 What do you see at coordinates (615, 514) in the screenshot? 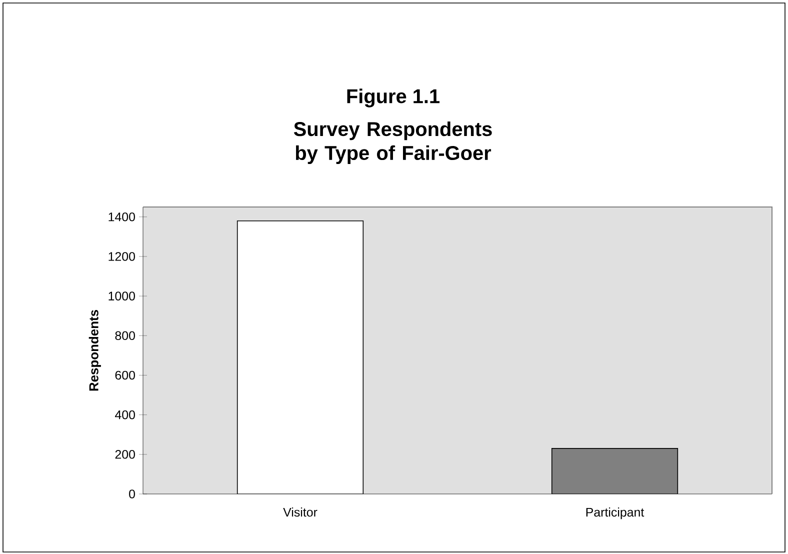
I see `x-tick-label: Participant` at bounding box center [615, 514].